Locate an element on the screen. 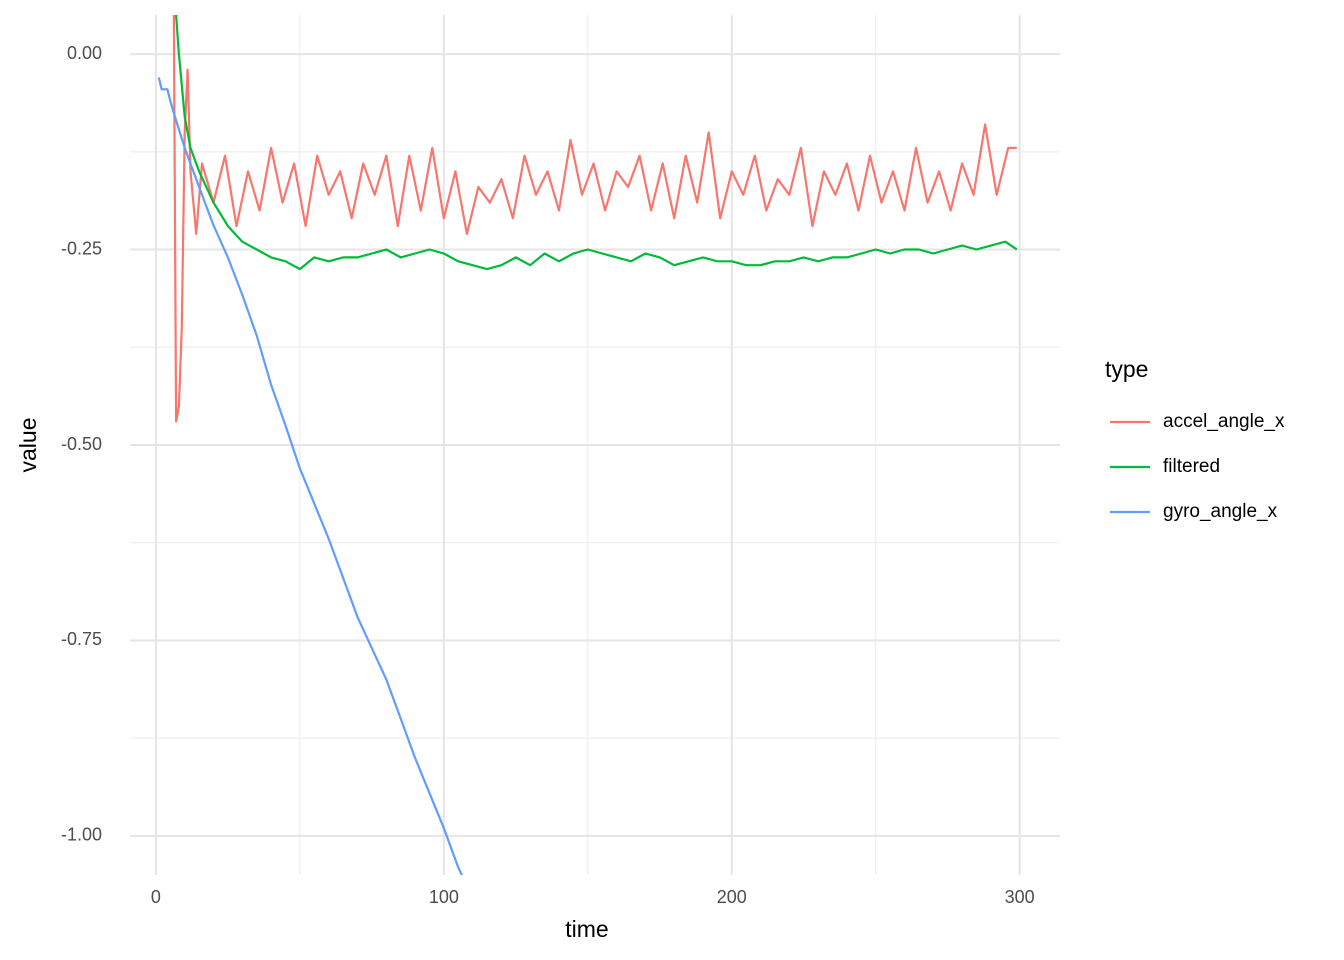  y-tick-label: 0.00 is located at coordinates (84, 53).